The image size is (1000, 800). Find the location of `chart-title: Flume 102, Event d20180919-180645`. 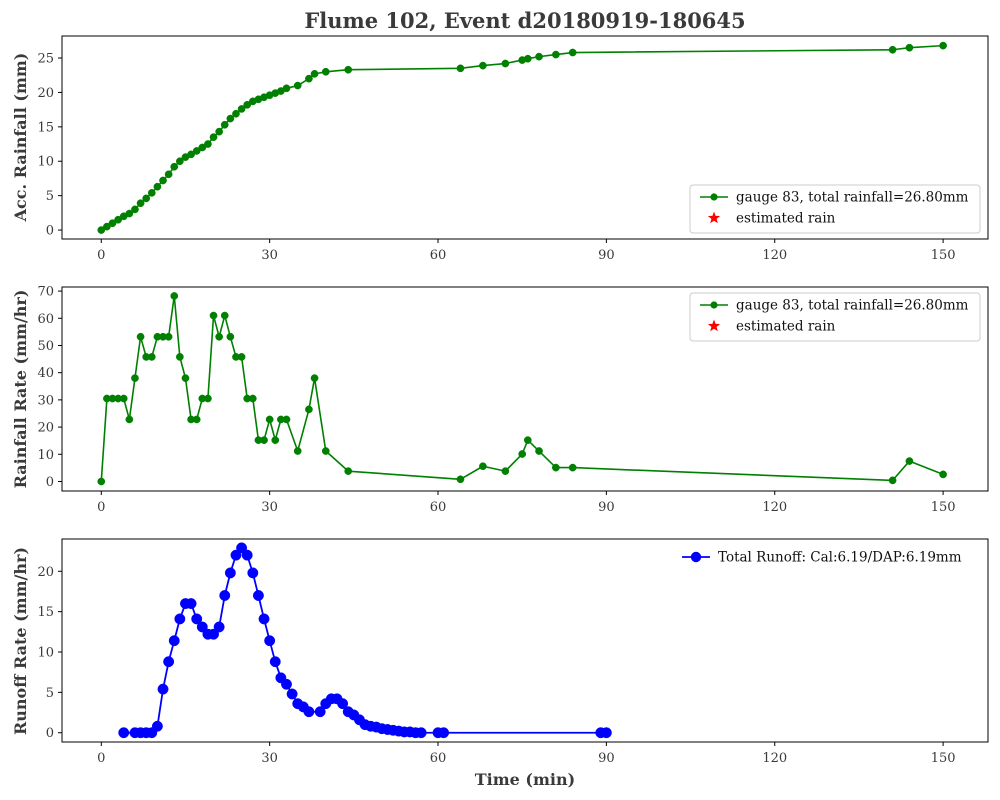

chart-title: Flume 102, Event d20180919-180645 is located at coordinates (524, 20).